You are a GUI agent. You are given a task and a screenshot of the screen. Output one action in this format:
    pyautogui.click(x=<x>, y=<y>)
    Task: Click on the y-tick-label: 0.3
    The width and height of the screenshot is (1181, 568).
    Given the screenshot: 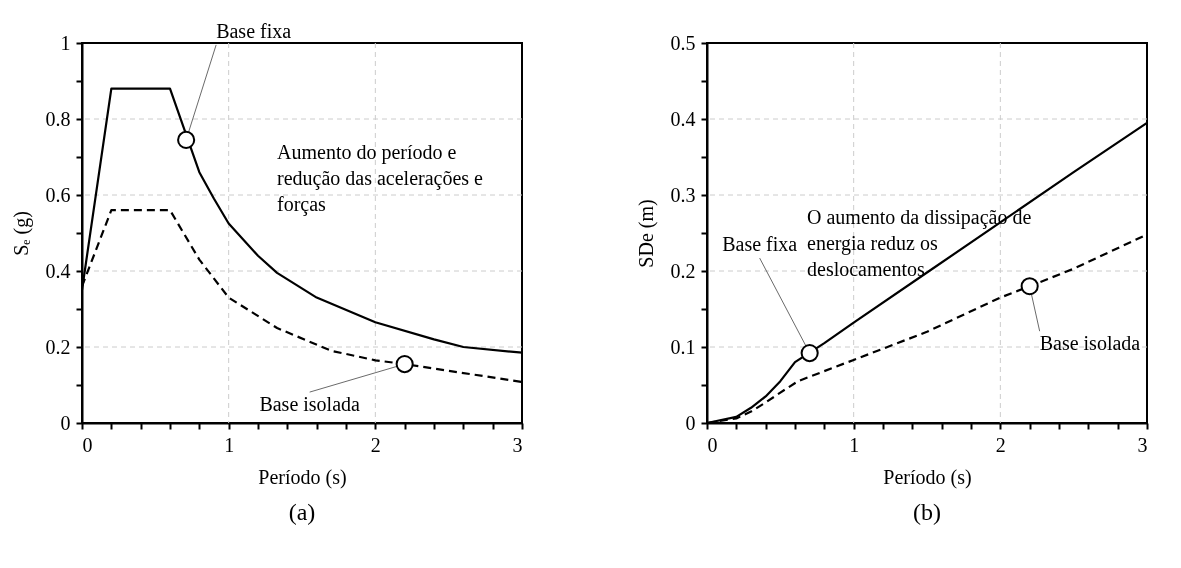 What is the action you would take?
    pyautogui.click(x=683, y=194)
    